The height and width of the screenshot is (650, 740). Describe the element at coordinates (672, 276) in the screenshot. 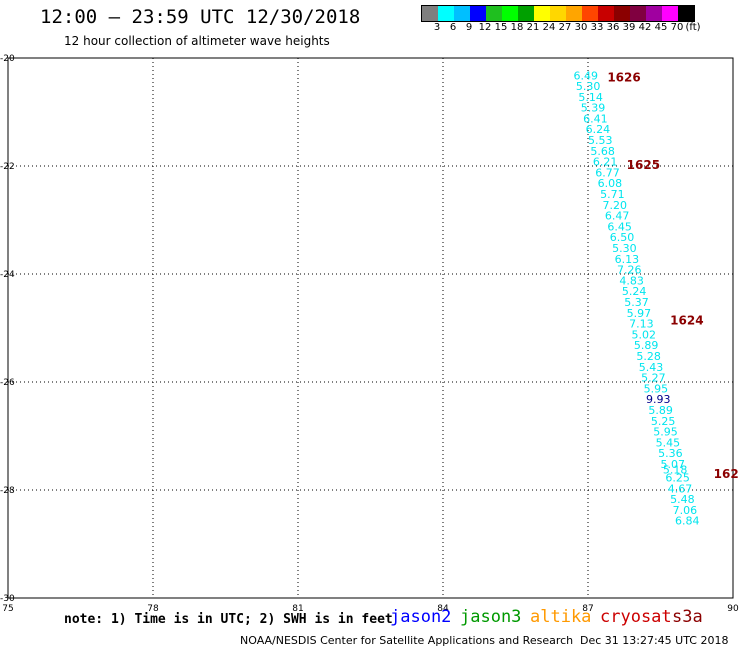

I see `time-labels: 1626 1625 1624 162` at that location.